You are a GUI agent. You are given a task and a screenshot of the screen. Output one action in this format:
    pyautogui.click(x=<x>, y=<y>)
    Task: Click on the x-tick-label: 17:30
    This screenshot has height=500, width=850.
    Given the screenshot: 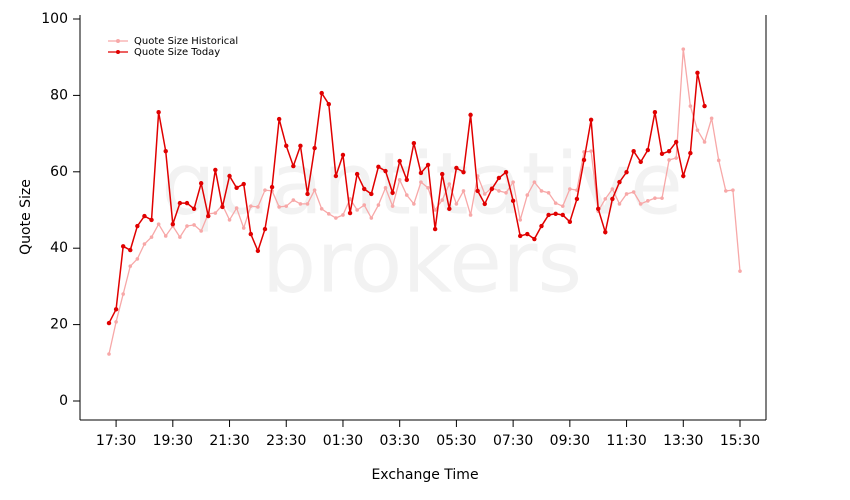 What is the action you would take?
    pyautogui.click(x=116, y=441)
    